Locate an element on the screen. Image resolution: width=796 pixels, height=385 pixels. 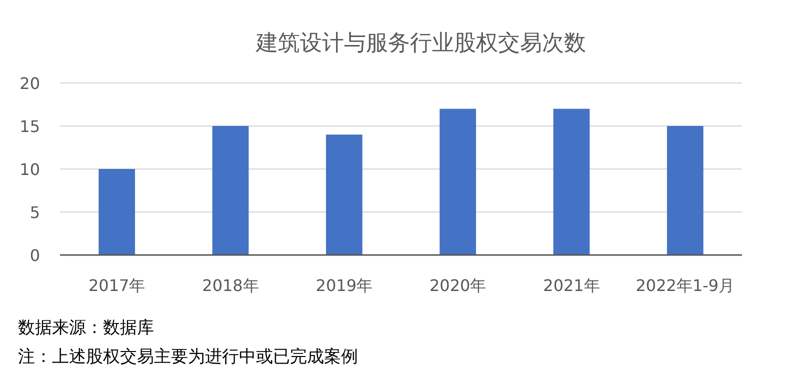
y-tick-label: 20 is located at coordinates (30, 83).